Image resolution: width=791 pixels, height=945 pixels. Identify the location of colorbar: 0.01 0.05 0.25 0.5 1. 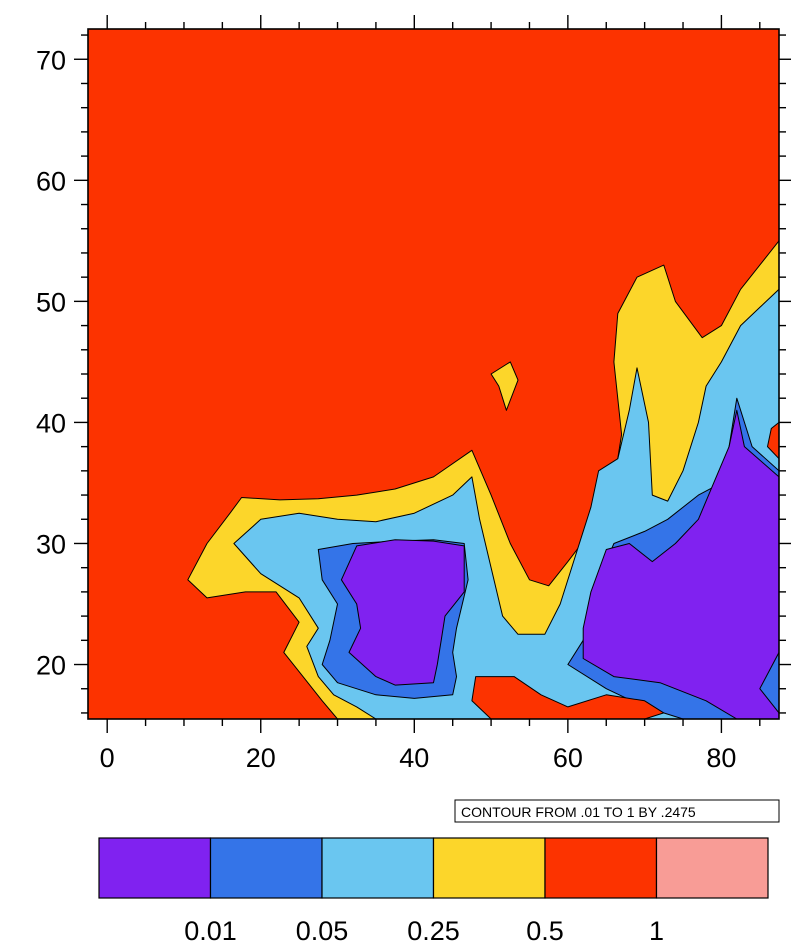
(433, 891).